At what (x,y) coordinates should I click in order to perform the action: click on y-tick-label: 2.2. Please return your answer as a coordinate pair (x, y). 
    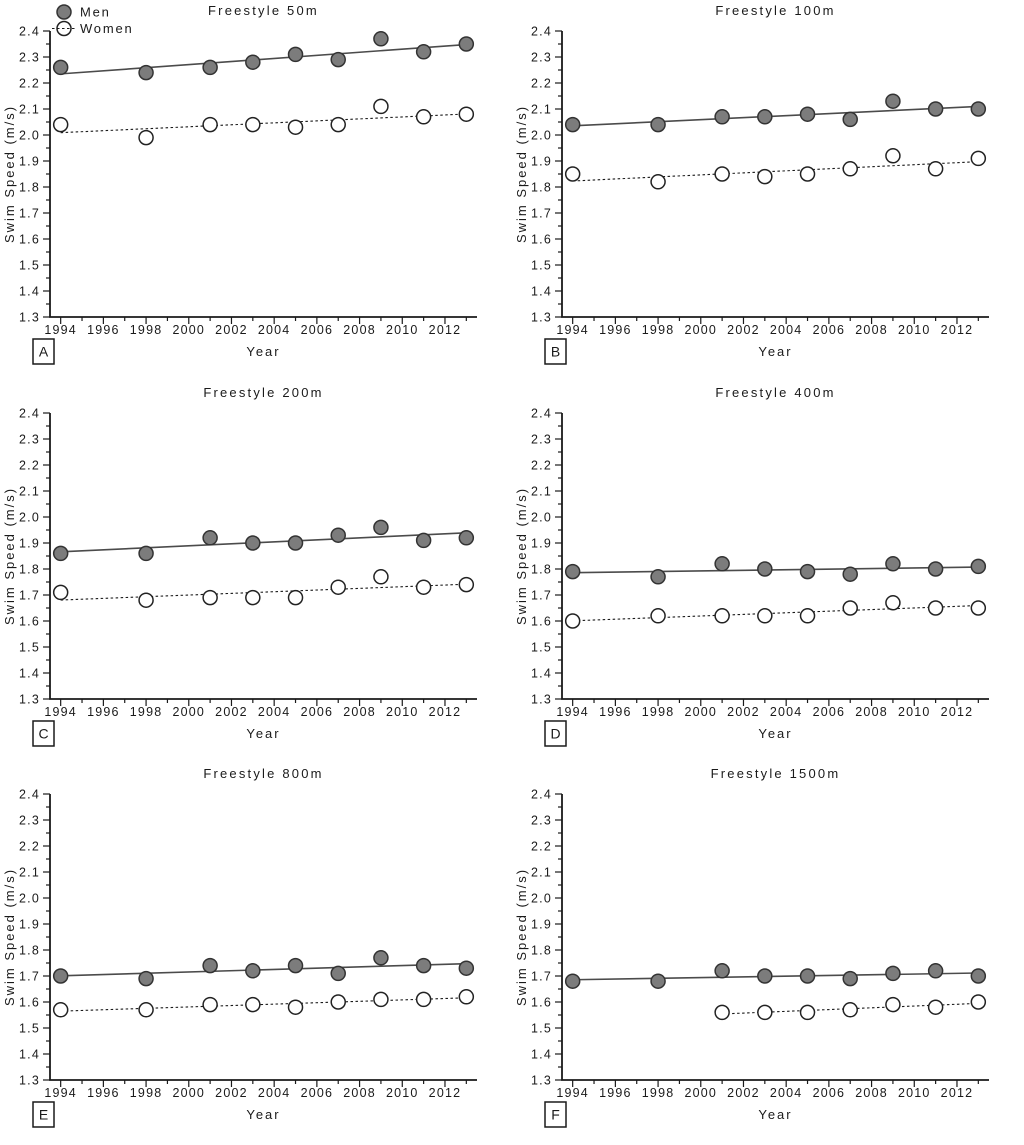
    Looking at the image, I should click on (541, 465).